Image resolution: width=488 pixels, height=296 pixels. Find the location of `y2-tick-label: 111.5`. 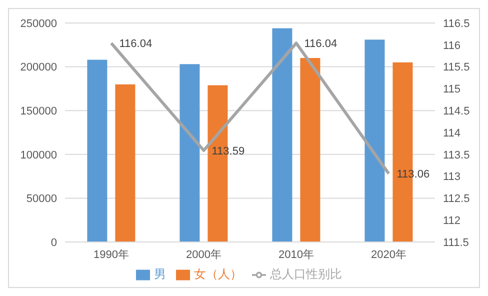

y2-tick-label: 111.5 is located at coordinates (456, 242).